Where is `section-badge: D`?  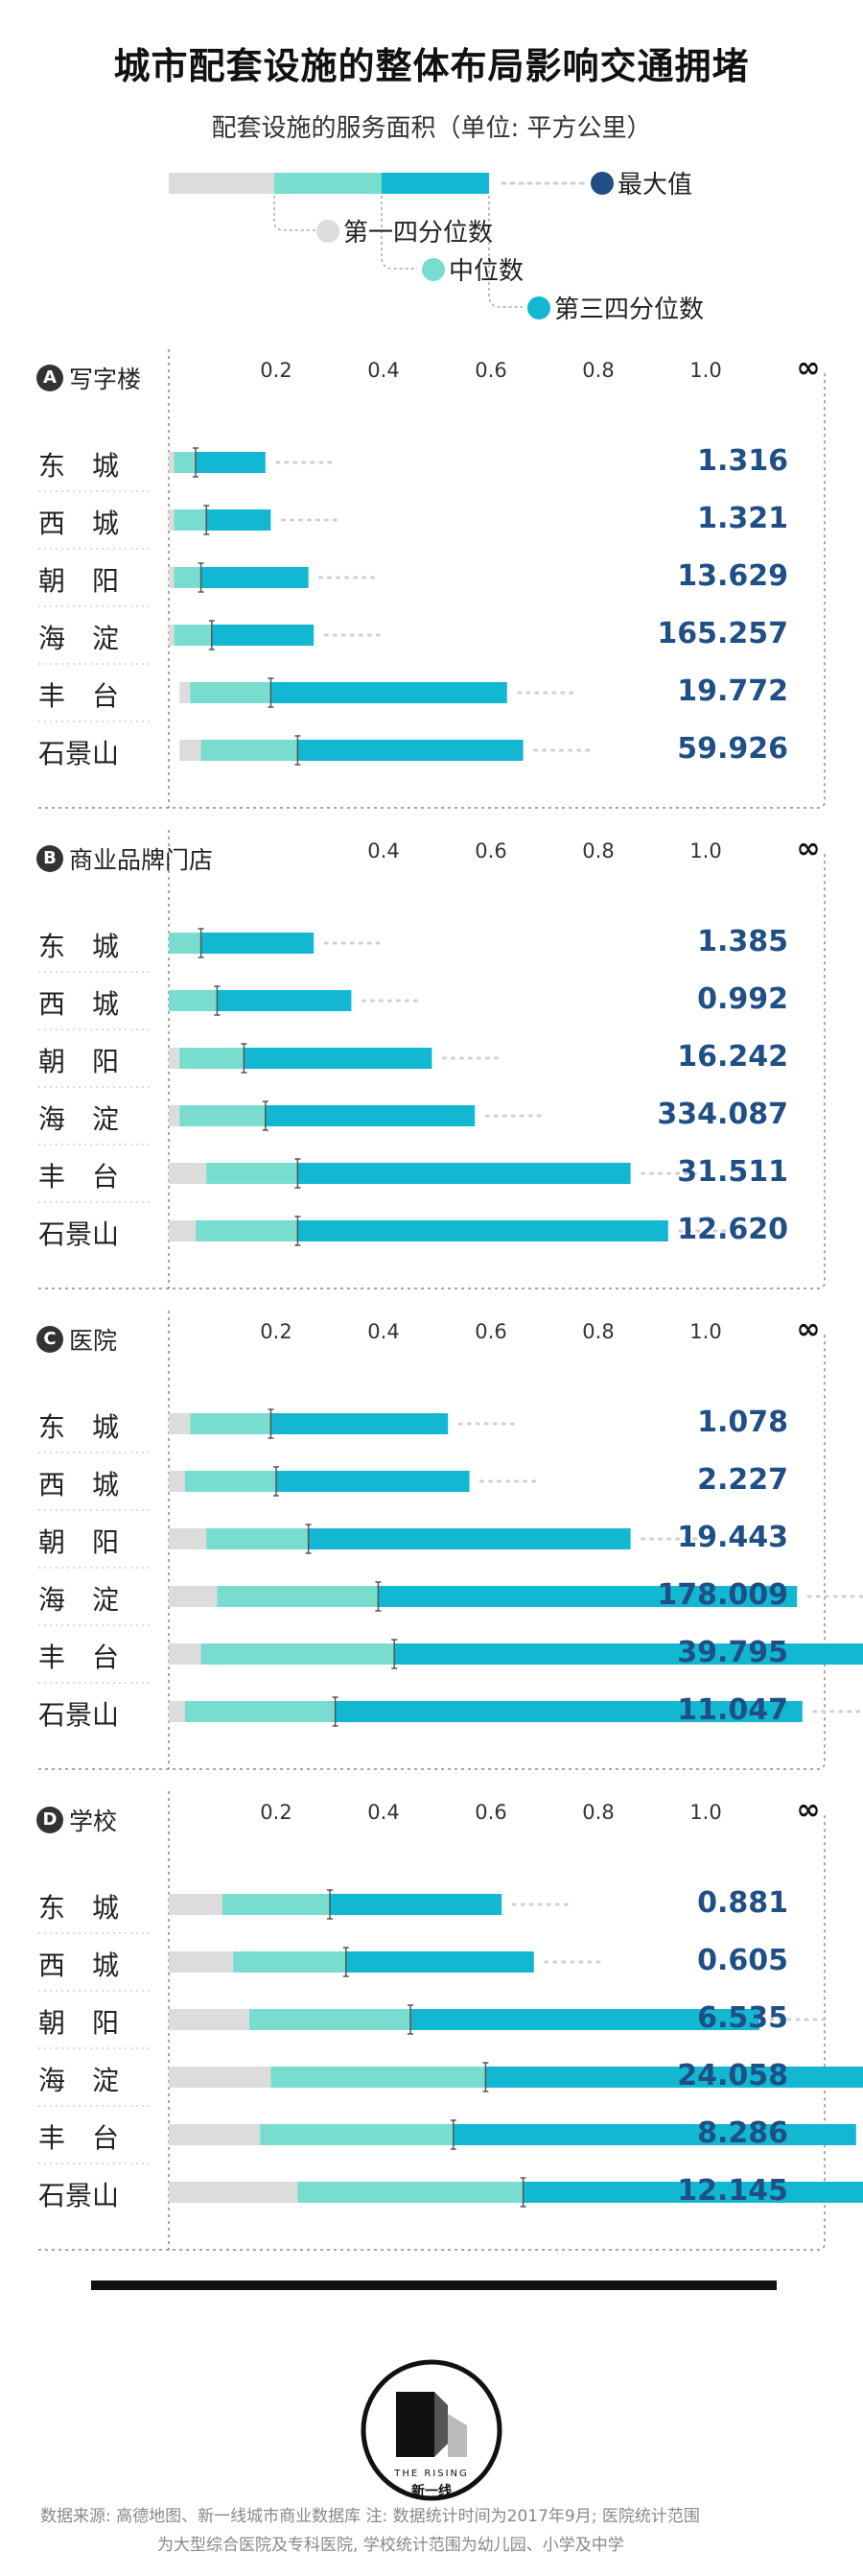 section-badge: D is located at coordinates (50, 1820).